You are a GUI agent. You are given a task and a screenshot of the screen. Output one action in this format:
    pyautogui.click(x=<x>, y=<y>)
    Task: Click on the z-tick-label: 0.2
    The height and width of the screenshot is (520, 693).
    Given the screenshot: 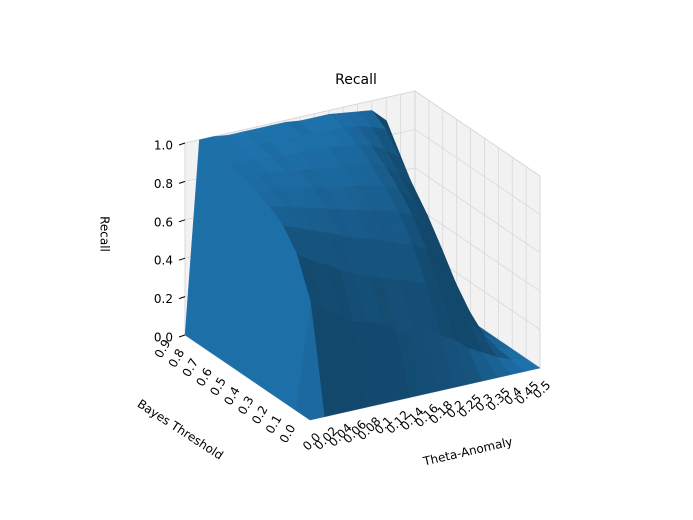 What is the action you would take?
    pyautogui.click(x=163, y=299)
    